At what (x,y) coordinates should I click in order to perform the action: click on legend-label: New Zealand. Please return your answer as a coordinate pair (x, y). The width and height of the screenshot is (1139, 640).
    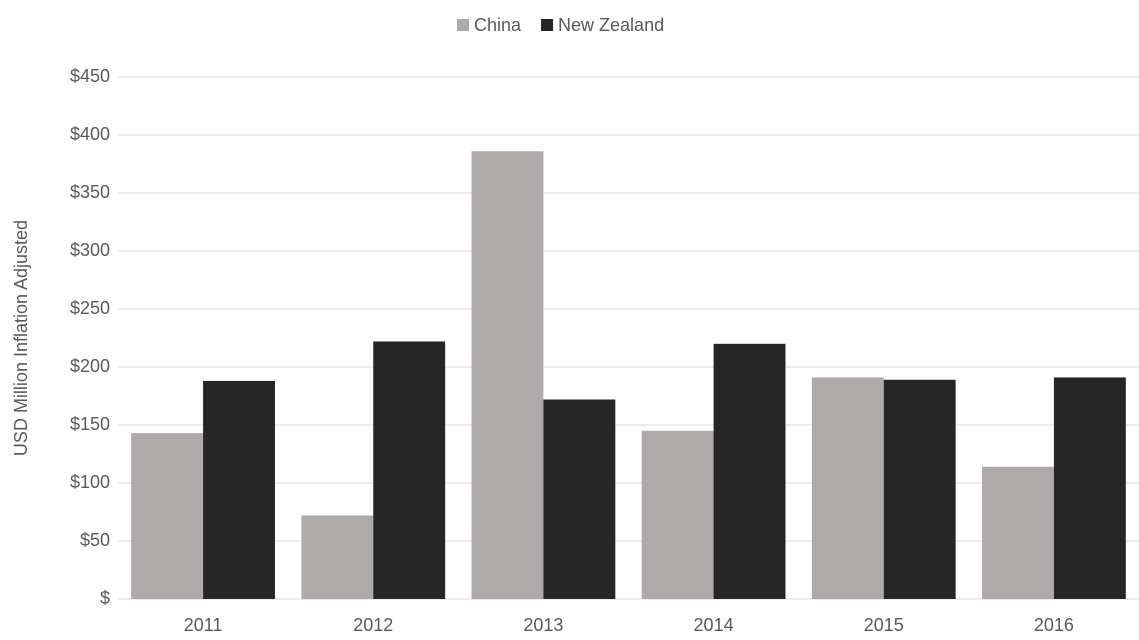
    Looking at the image, I should click on (611, 25).